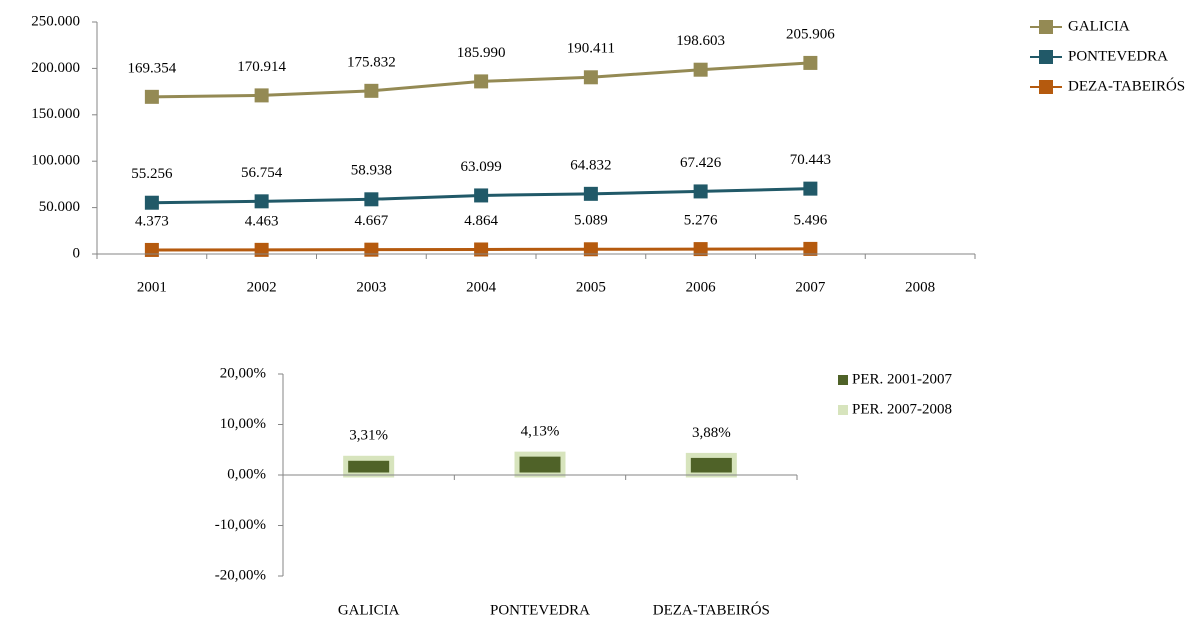 This screenshot has height=618, width=1200. Describe the element at coordinates (811, 220) in the screenshot. I see `data-label: 5.496` at that location.